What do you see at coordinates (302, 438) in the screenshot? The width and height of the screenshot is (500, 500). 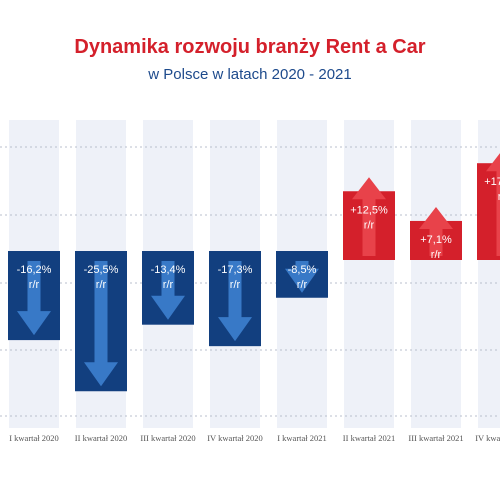 I see `category-label: I kwartał 2021` at bounding box center [302, 438].